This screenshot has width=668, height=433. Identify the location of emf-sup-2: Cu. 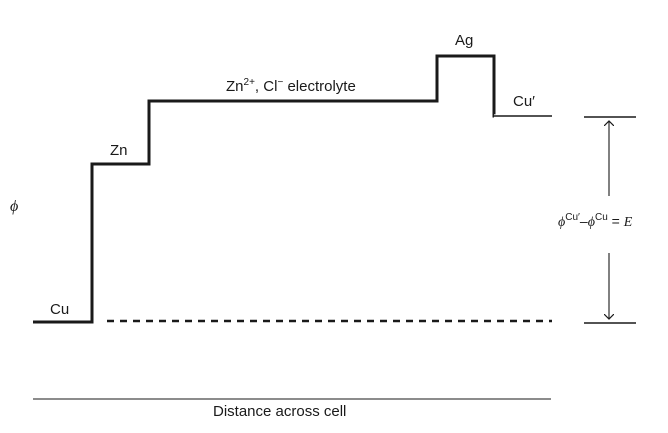
(601, 217).